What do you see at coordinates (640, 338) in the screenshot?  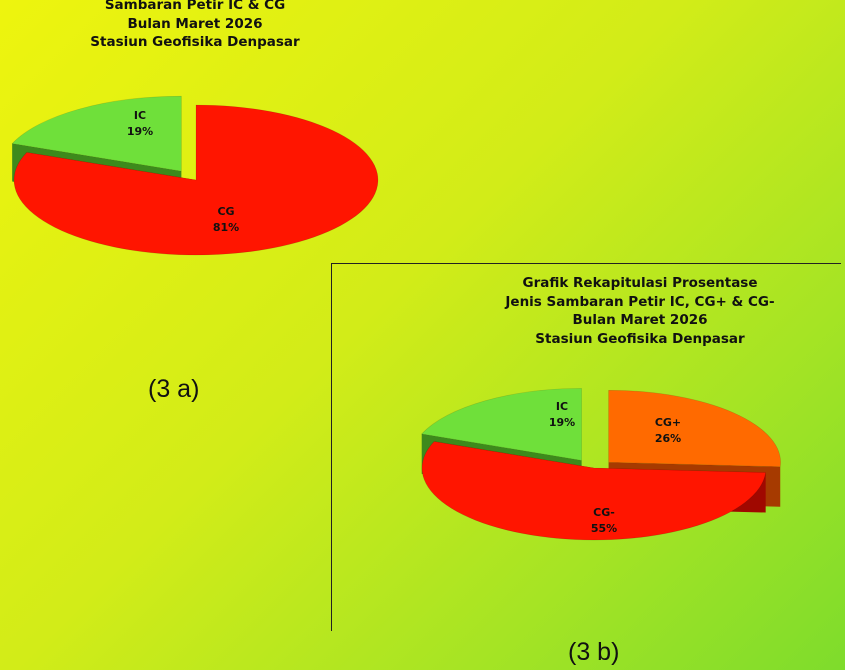 I see `chart-b-title-line: Stasiun Geofisika Denpasar` at bounding box center [640, 338].